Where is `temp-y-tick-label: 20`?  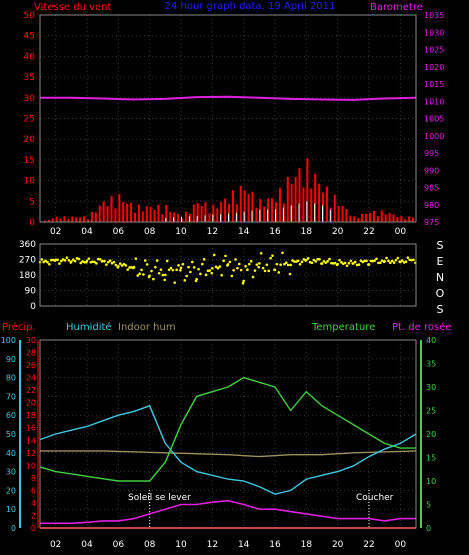 temp-y-tick-label: 20 is located at coordinates (431, 434).